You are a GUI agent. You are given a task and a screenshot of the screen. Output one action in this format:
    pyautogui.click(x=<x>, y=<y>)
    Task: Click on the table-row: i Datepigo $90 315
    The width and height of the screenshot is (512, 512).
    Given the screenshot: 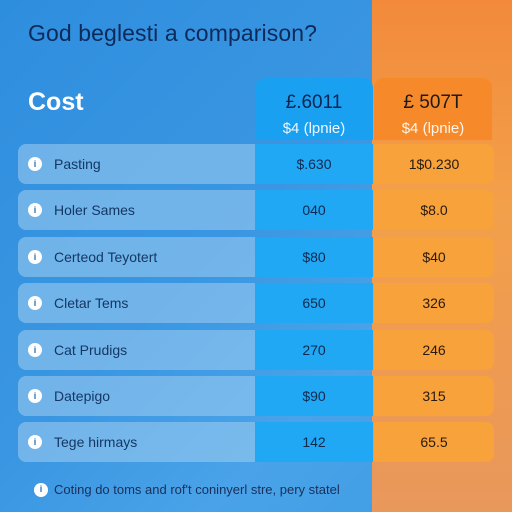 What is the action you would take?
    pyautogui.click(x=256, y=396)
    